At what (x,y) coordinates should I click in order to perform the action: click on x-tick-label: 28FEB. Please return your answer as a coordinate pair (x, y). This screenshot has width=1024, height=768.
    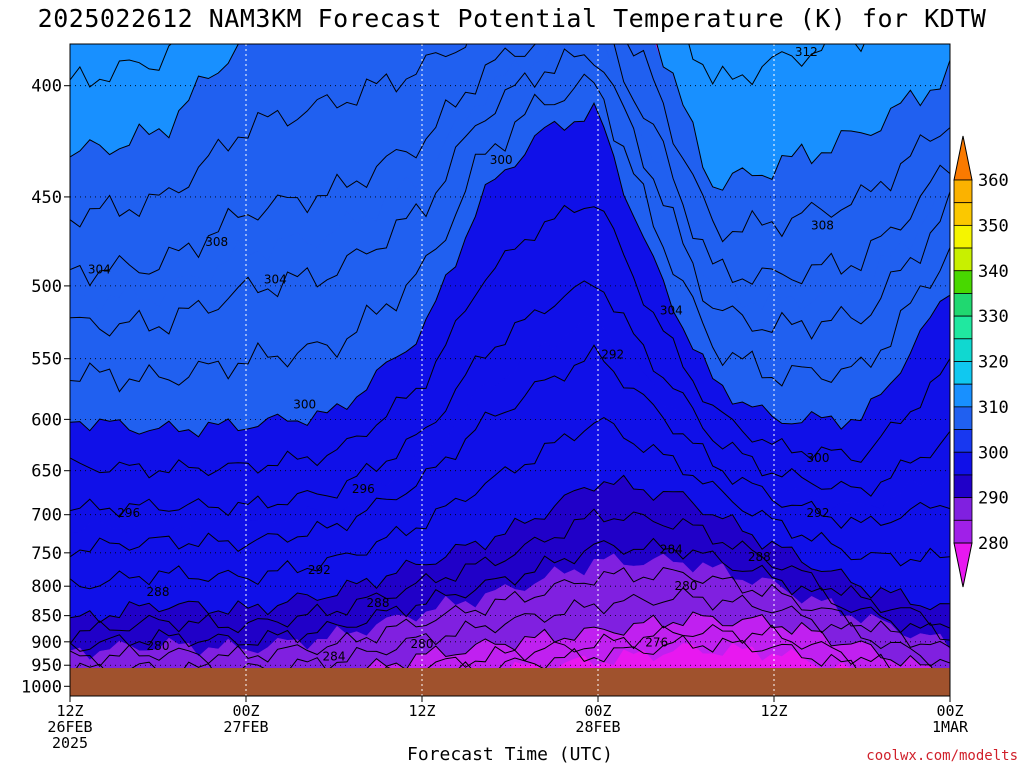
    Looking at the image, I should click on (597, 727).